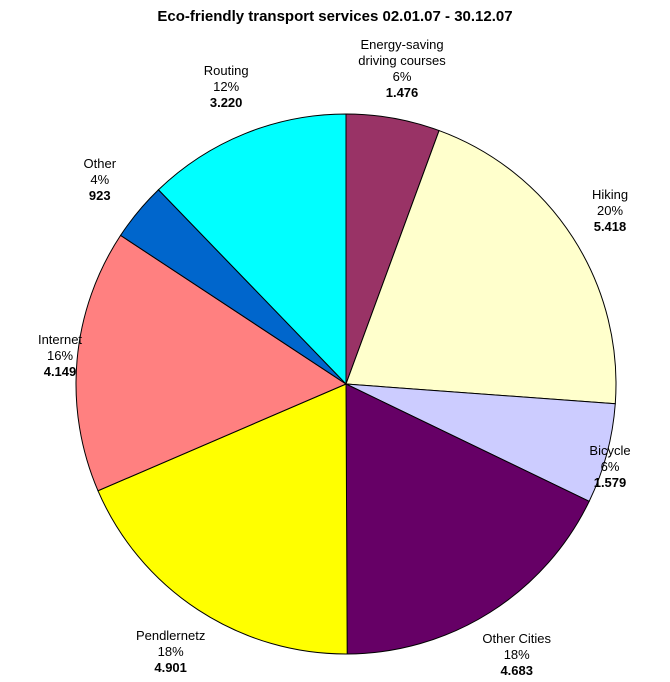 The image size is (670, 682). I want to click on slice-name: Hiking, so click(610, 194).